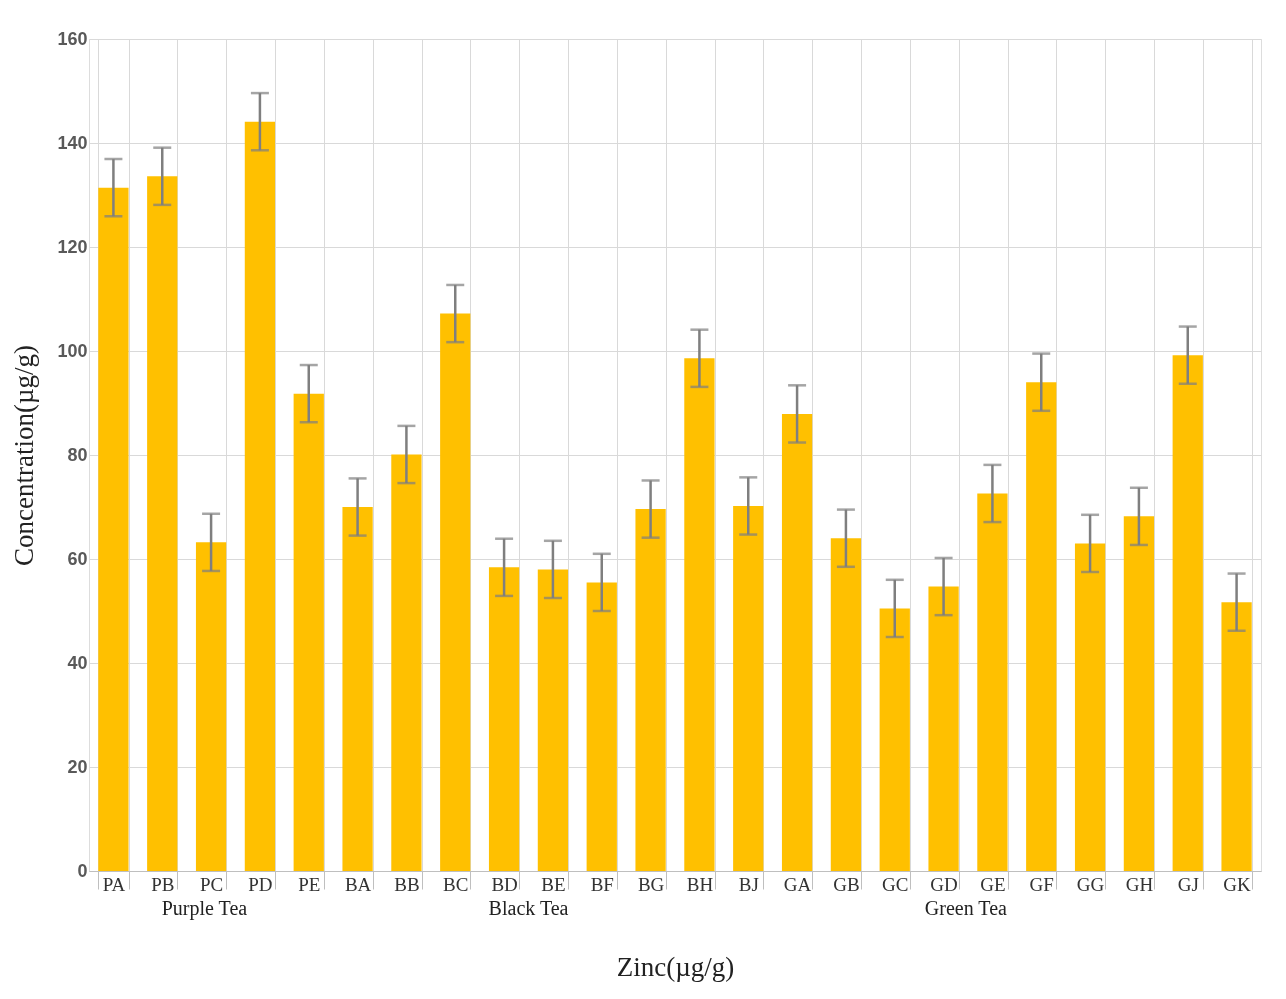 Image resolution: width=1286 pixels, height=999 pixels. What do you see at coordinates (700, 884) in the screenshot?
I see `x-tick-label: BH` at bounding box center [700, 884].